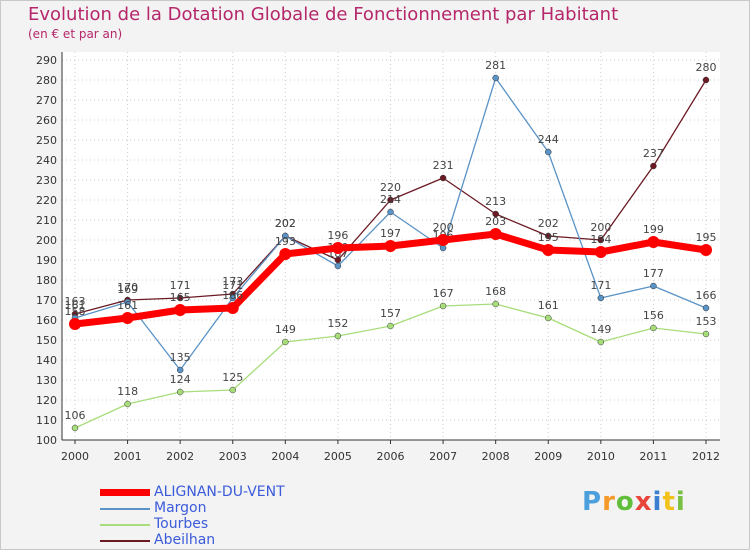 The image size is (750, 550). What do you see at coordinates (495, 201) in the screenshot?
I see `data-label-abeilhan: 213` at bounding box center [495, 201].